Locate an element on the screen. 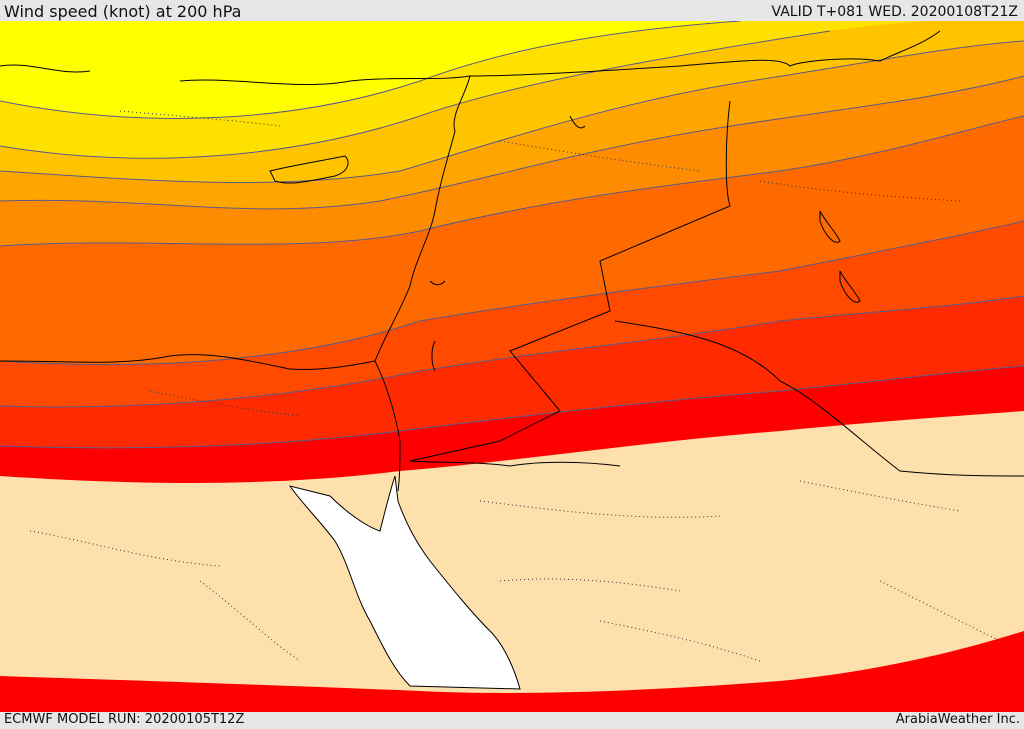 Image resolution: width=1024 pixels, height=729 pixels. band-south-red is located at coordinates (512, 671).